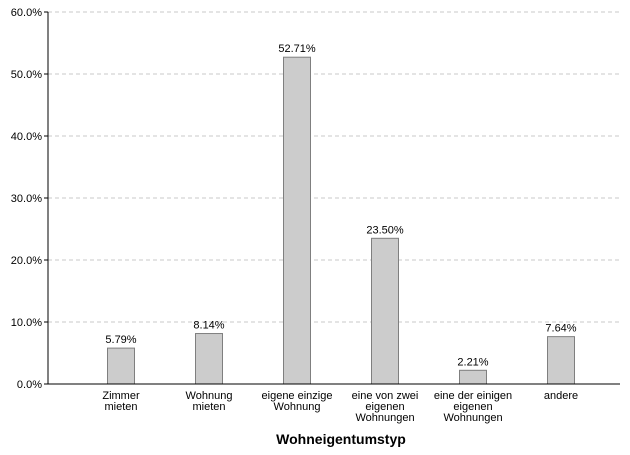  Describe the element at coordinates (472, 362) in the screenshot. I see `data-label: 2.21%` at that location.